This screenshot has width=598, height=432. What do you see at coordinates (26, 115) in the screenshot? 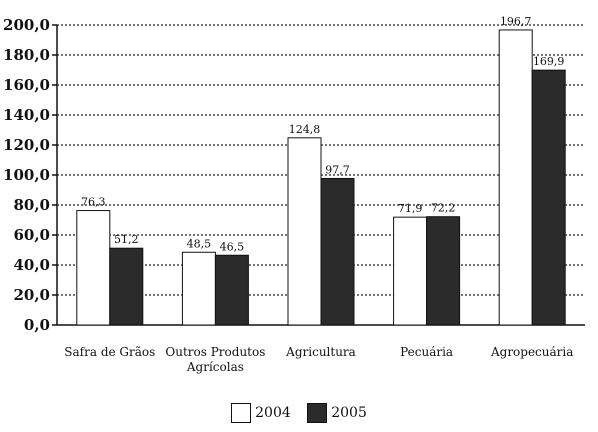
I see `y-tick-label: 140,0` at bounding box center [26, 115].